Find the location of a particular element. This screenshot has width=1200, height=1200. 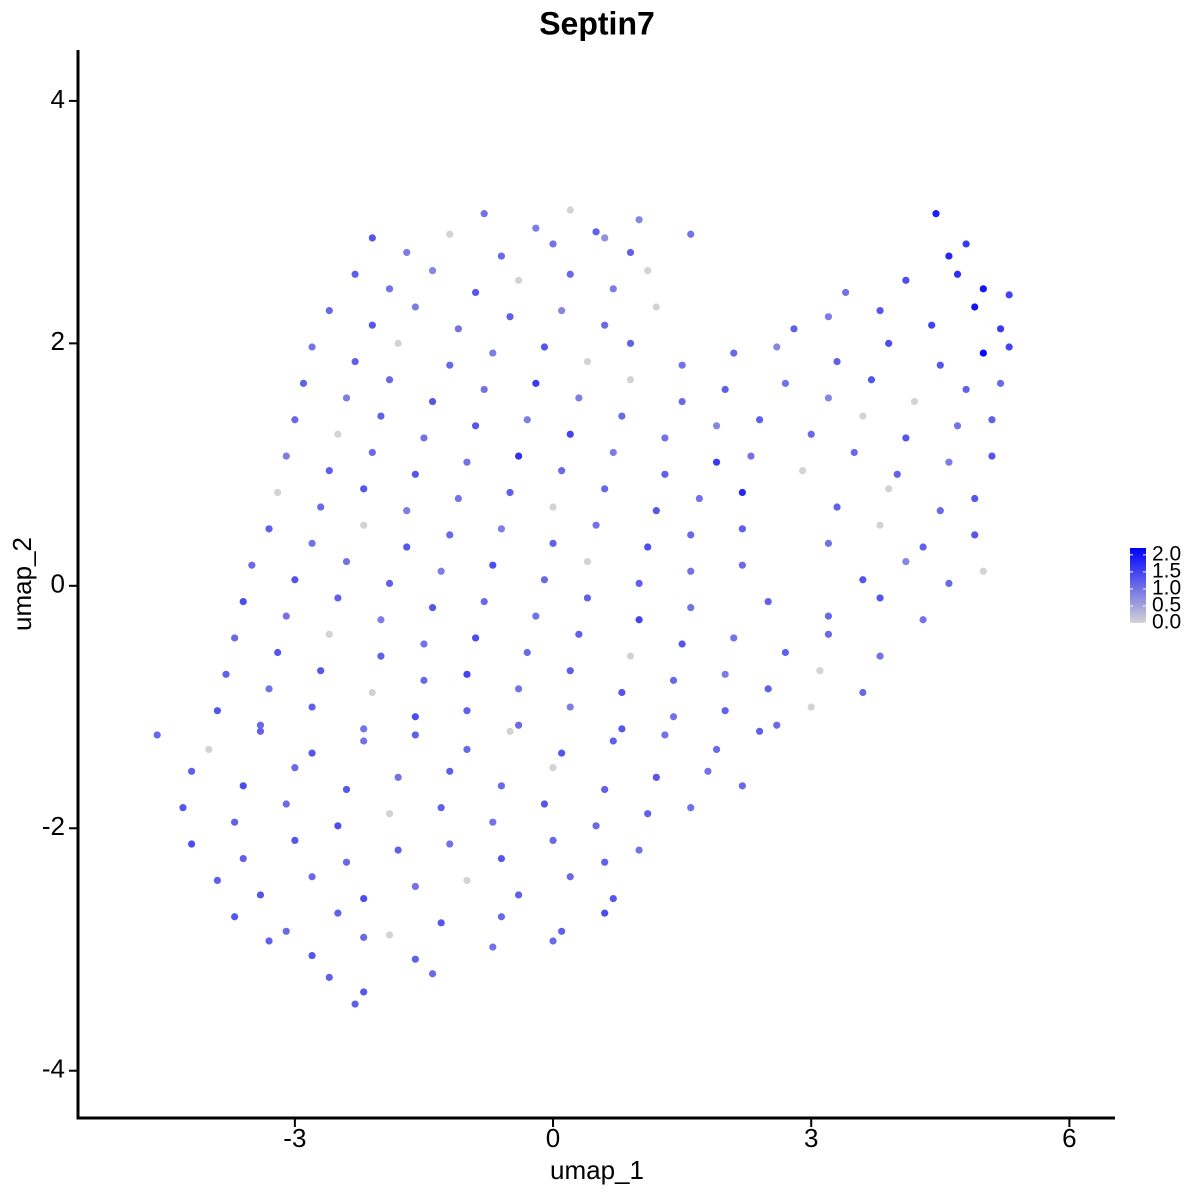

y-tick-label: 0 is located at coordinates (58, 584).